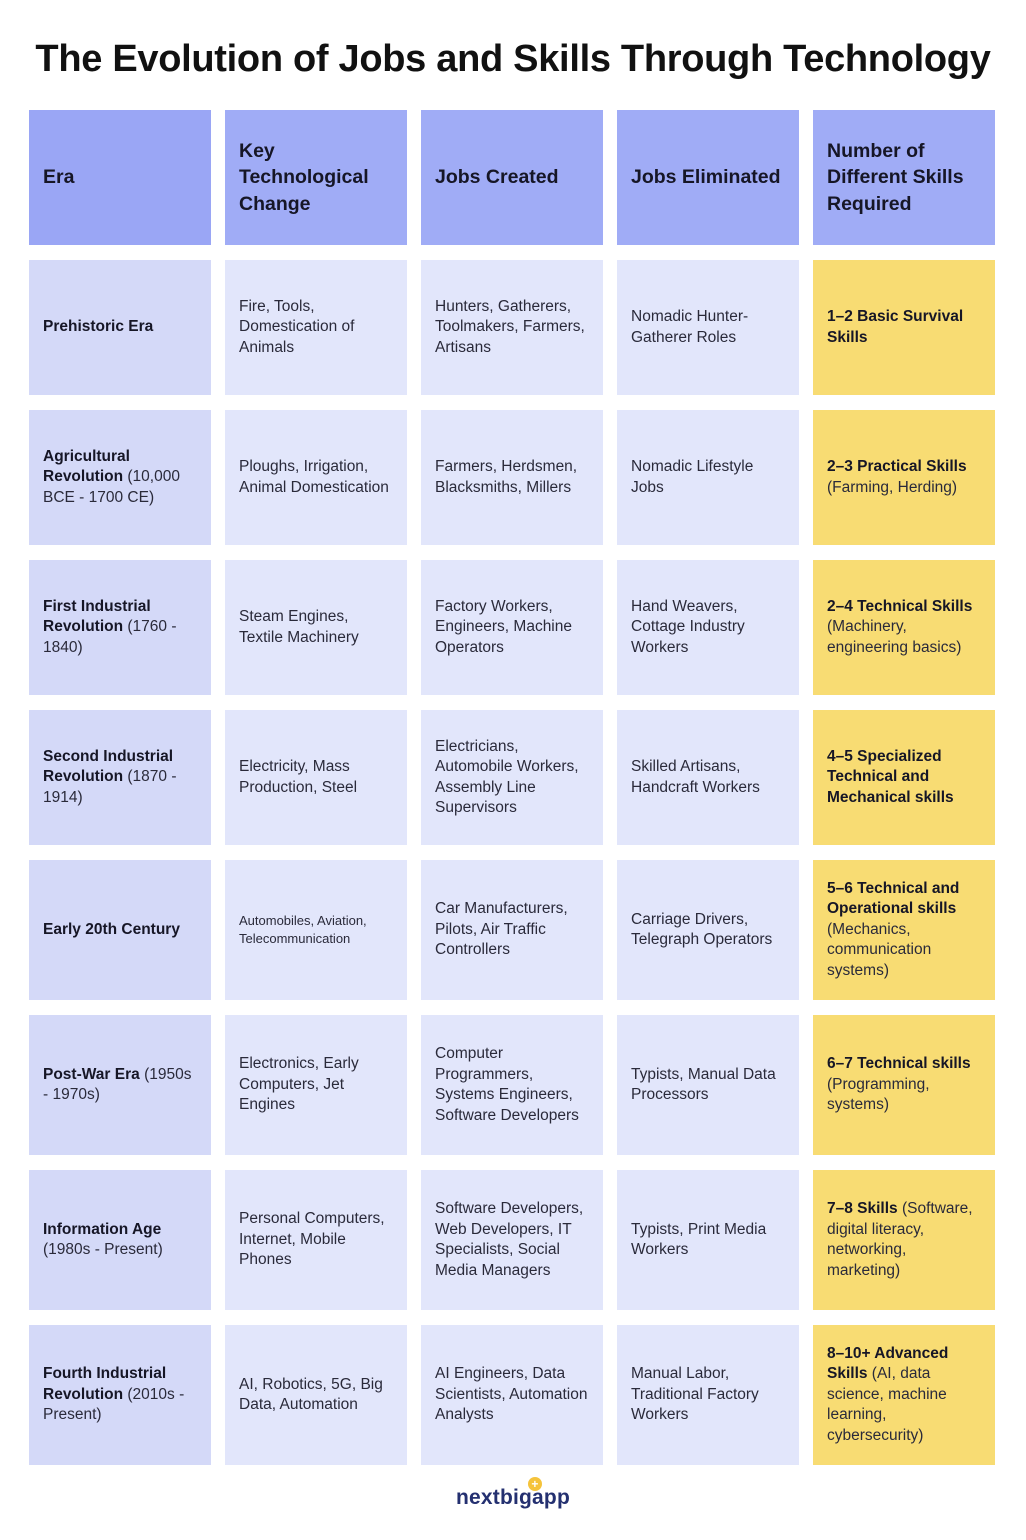 The height and width of the screenshot is (1540, 1026). I want to click on era-name: Early 20th Century, so click(111, 929).